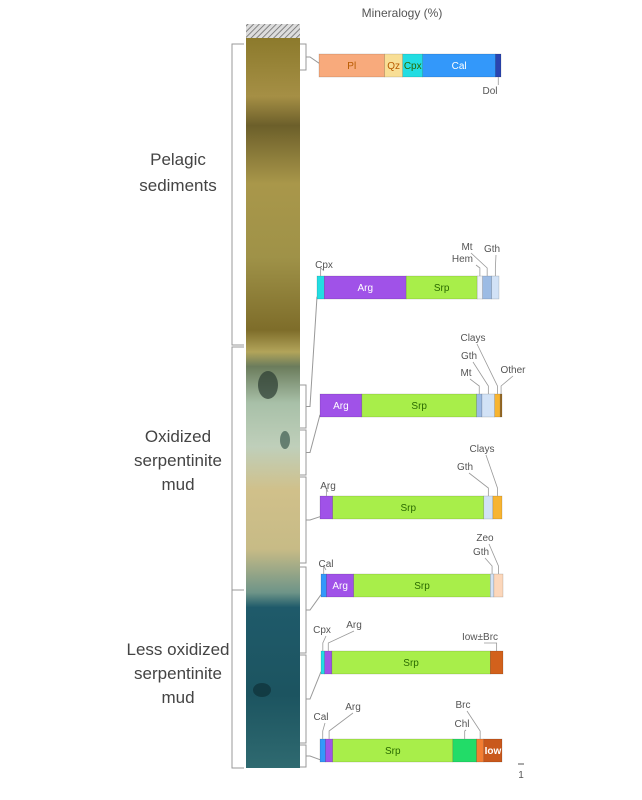 Image resolution: width=642 pixels, height=800 pixels. I want to click on segment-label: Qz, so click(393, 66).